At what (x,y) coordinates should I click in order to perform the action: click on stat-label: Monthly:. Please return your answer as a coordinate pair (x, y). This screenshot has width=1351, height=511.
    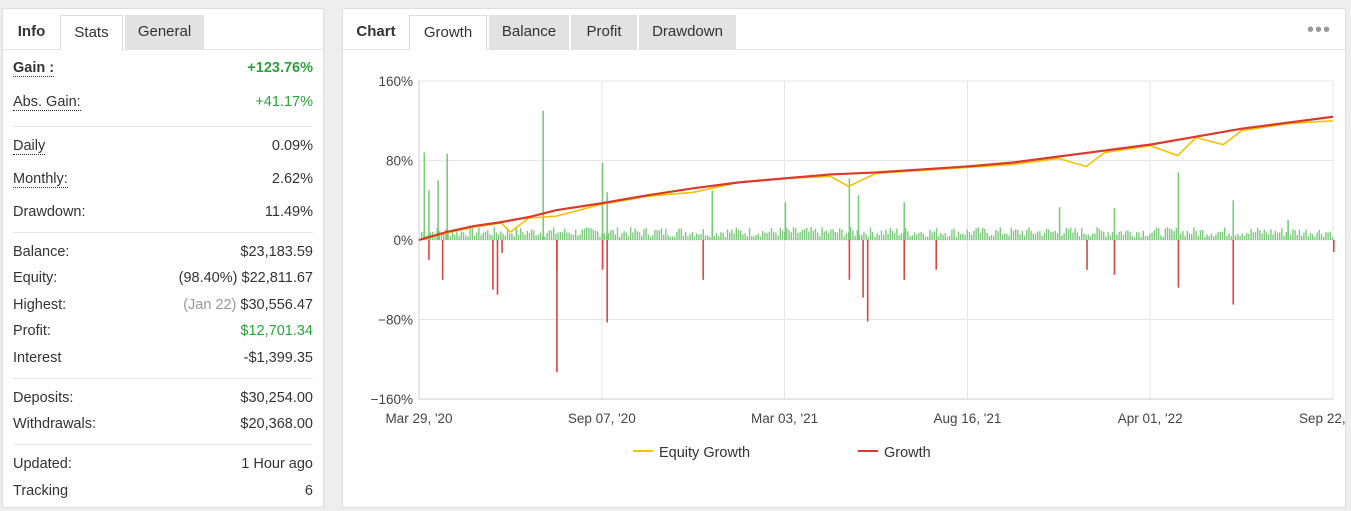
    Looking at the image, I should click on (40, 179).